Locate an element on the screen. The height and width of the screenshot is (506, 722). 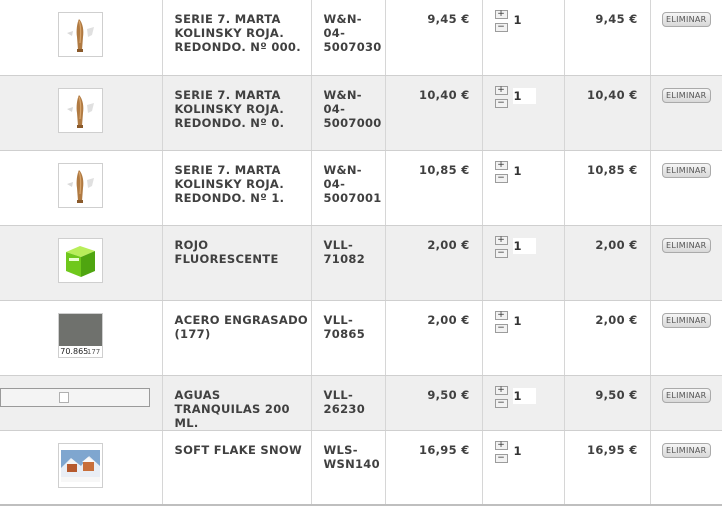
name-cell: ACERO ENGRASADO (177) is located at coordinates (236, 338).